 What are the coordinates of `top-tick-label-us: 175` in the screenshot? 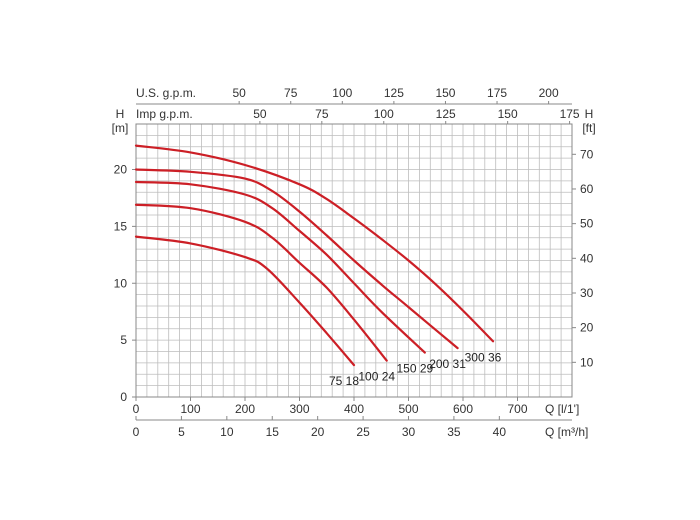 It's located at (497, 93).